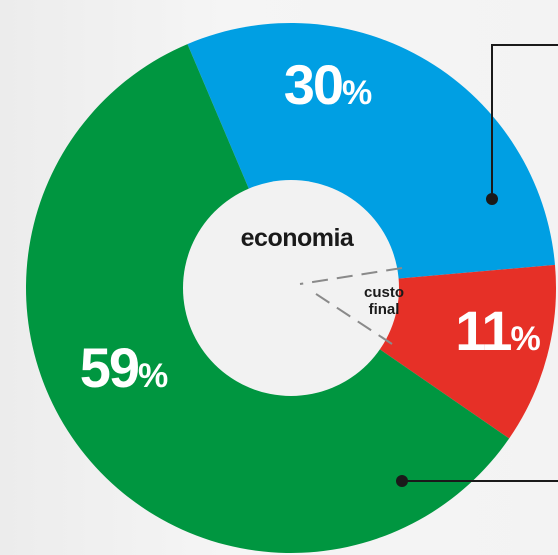 The width and height of the screenshot is (558, 555). I want to click on value-label-0: 30%, so click(328, 84).